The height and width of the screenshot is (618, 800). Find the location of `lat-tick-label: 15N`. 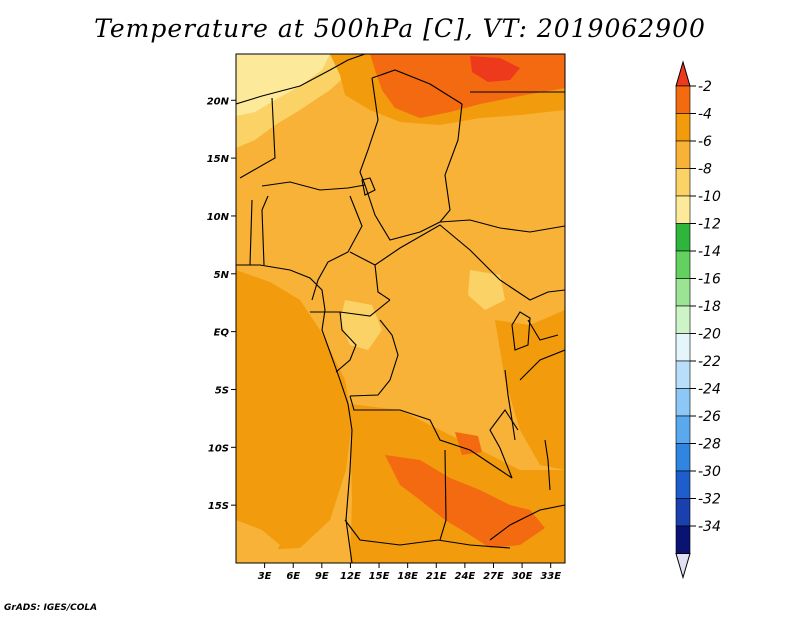

lat-tick-label: 15N is located at coordinates (218, 159).